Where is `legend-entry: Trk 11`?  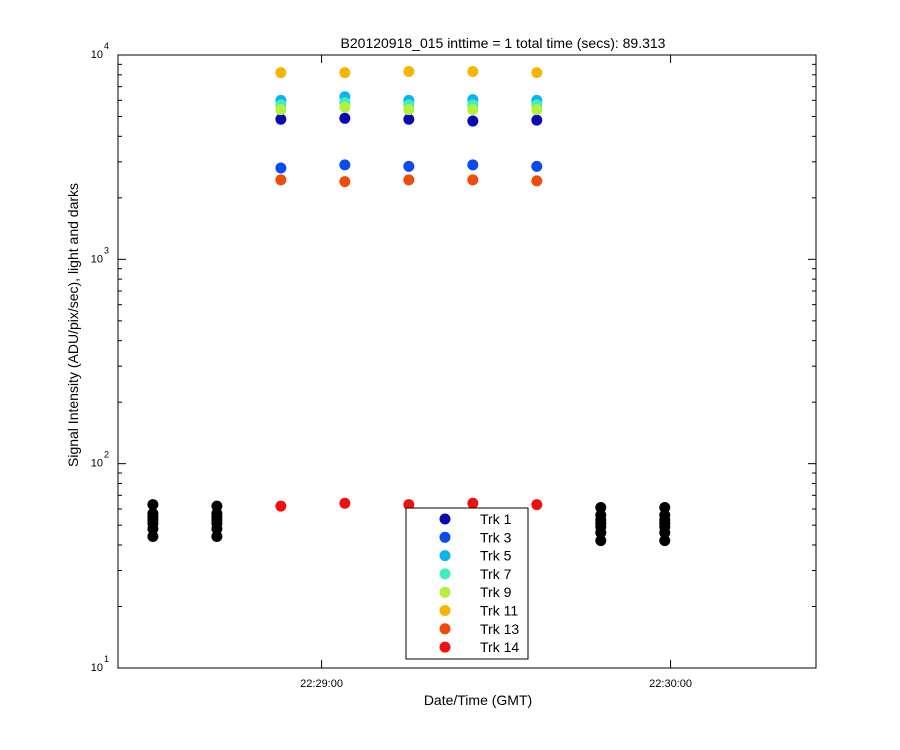
legend-entry: Trk 11 is located at coordinates (499, 611).